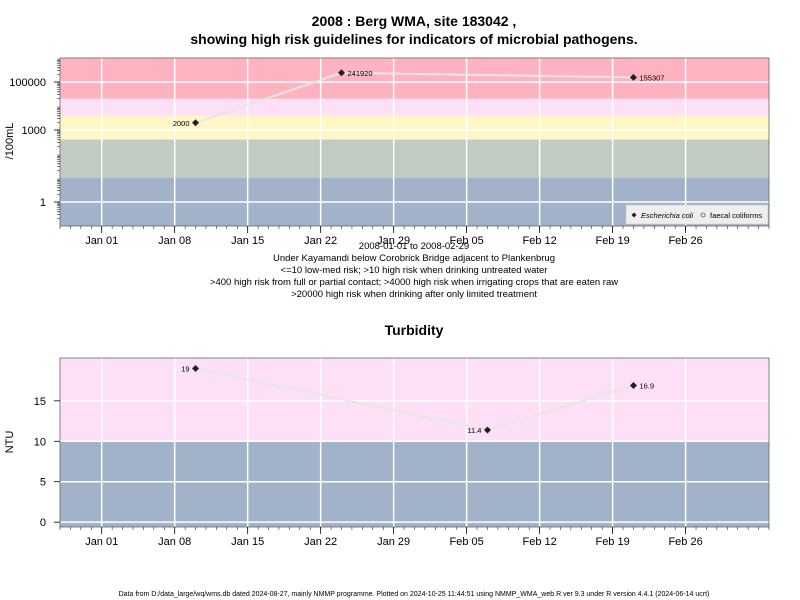 The width and height of the screenshot is (800, 600). I want to click on y-axis-label: NTU, so click(10, 442).